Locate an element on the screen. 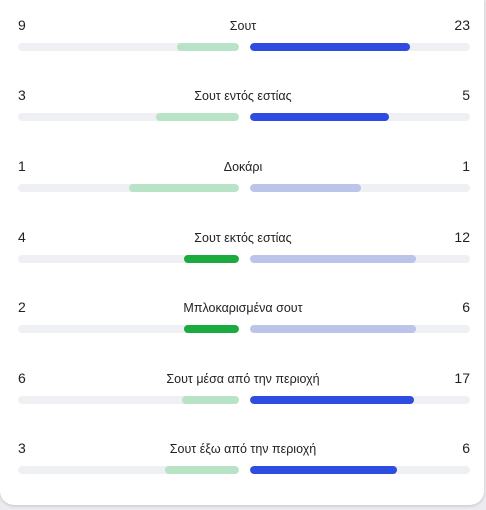 This screenshot has width=486, height=510. away-value: 23 is located at coordinates (462, 25).